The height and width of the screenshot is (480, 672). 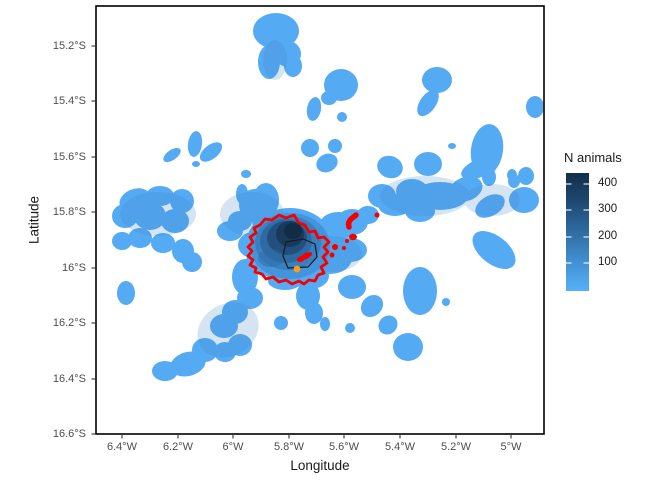 What do you see at coordinates (69, 379) in the screenshot?
I see `y-tick-label: 16.4°S` at bounding box center [69, 379].